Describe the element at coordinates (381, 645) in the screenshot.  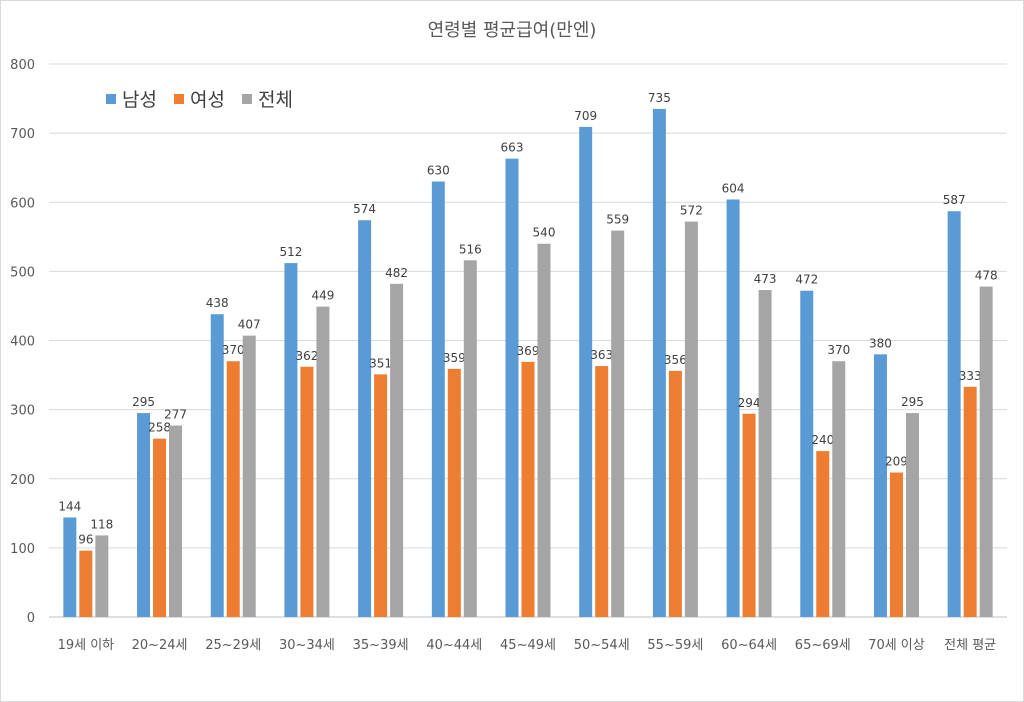
I see `x-tick-label: 35~39세` at that location.